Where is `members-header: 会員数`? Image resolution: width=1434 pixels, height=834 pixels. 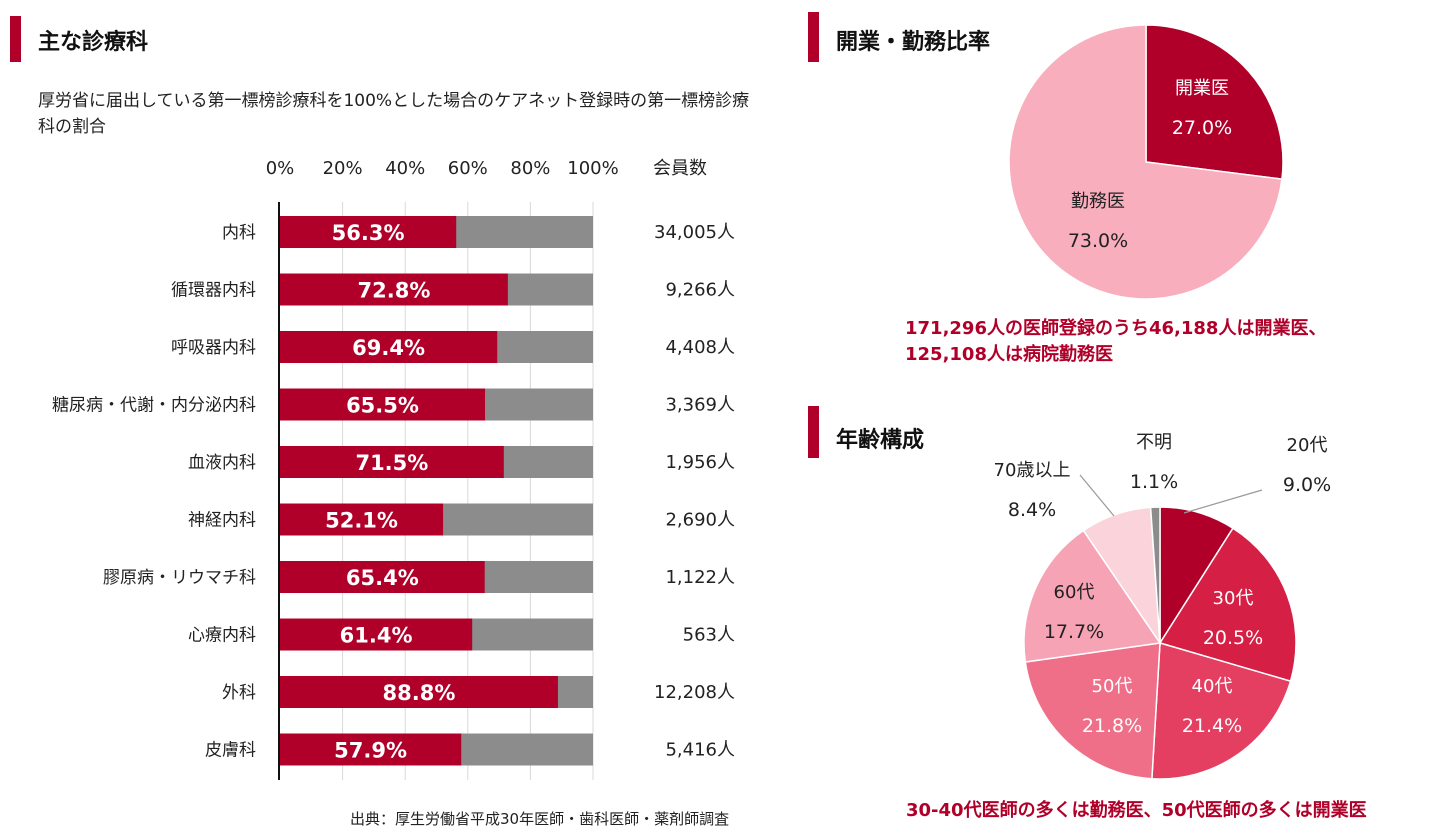 members-header: 会員数 is located at coordinates (680, 168).